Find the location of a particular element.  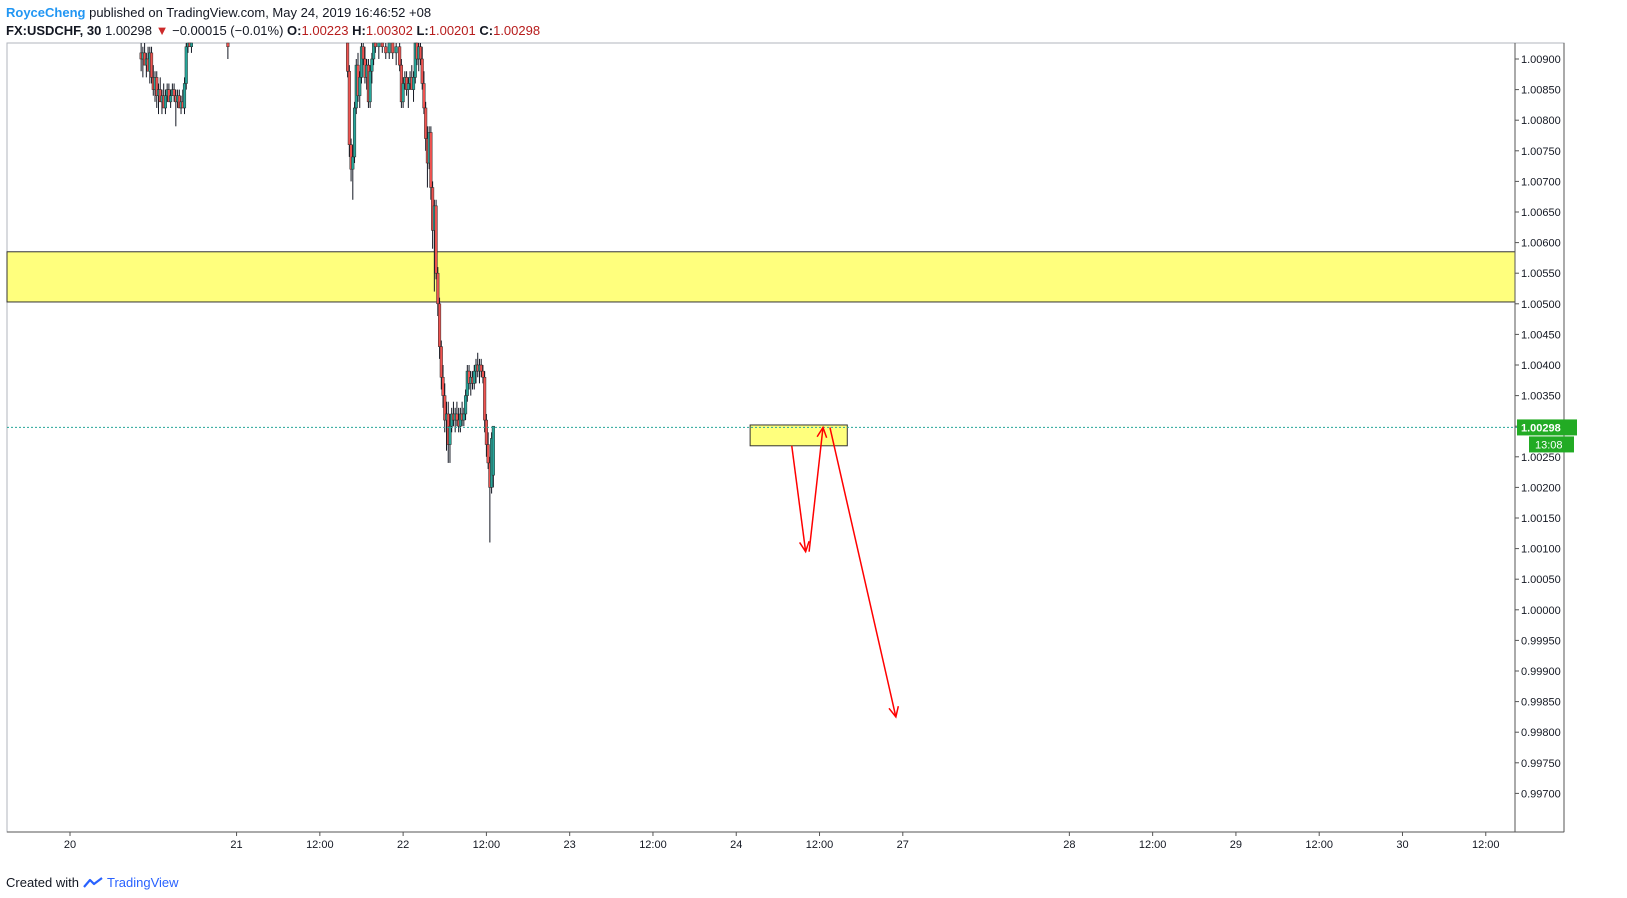

x-tick-label: 27 is located at coordinates (903, 845).